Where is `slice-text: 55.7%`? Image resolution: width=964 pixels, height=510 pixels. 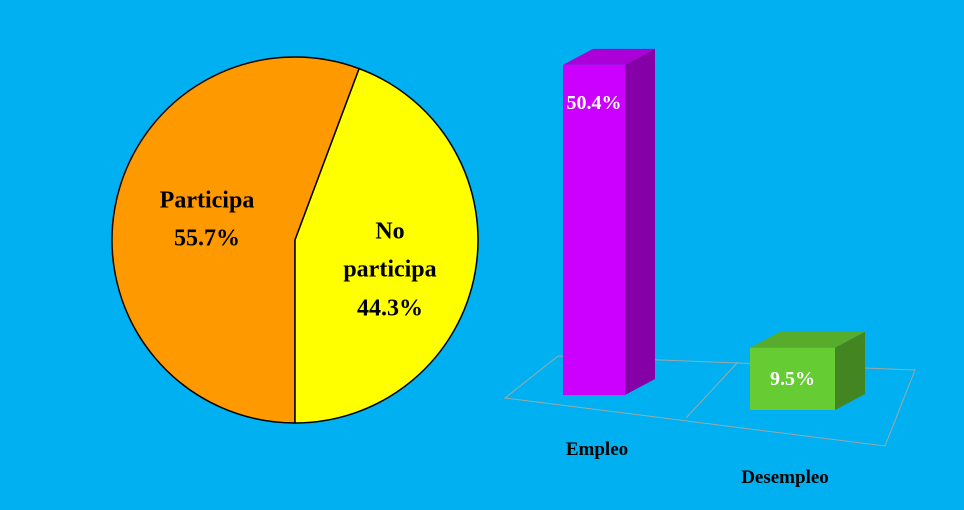 slice-text: 55.7% is located at coordinates (207, 239).